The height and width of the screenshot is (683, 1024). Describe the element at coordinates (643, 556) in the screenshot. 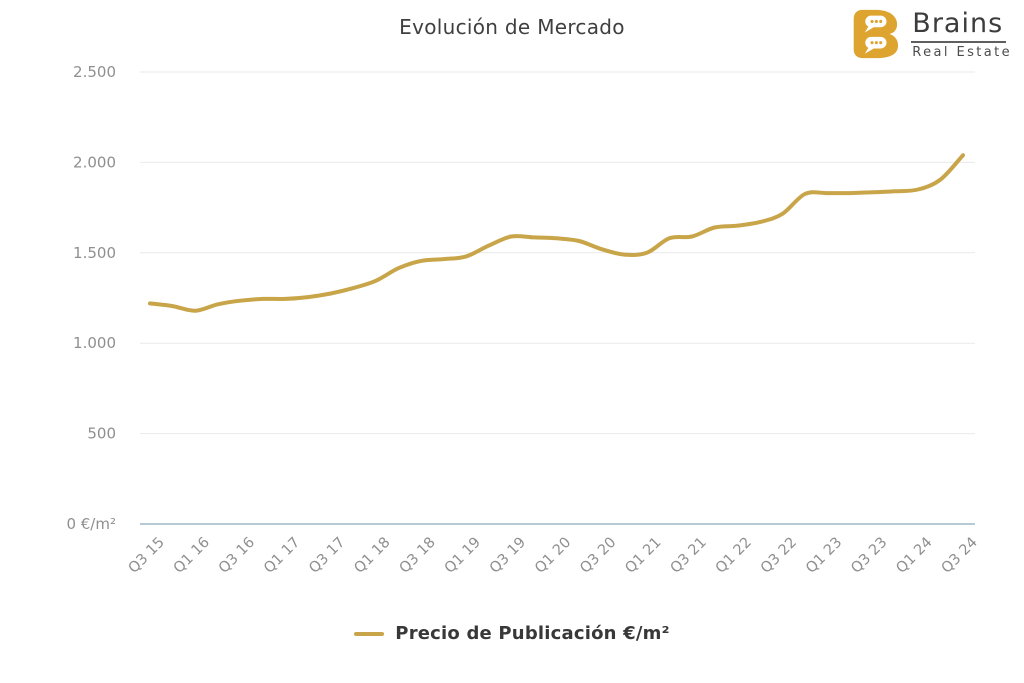

I see `x-tick-label: Q1 21` at that location.